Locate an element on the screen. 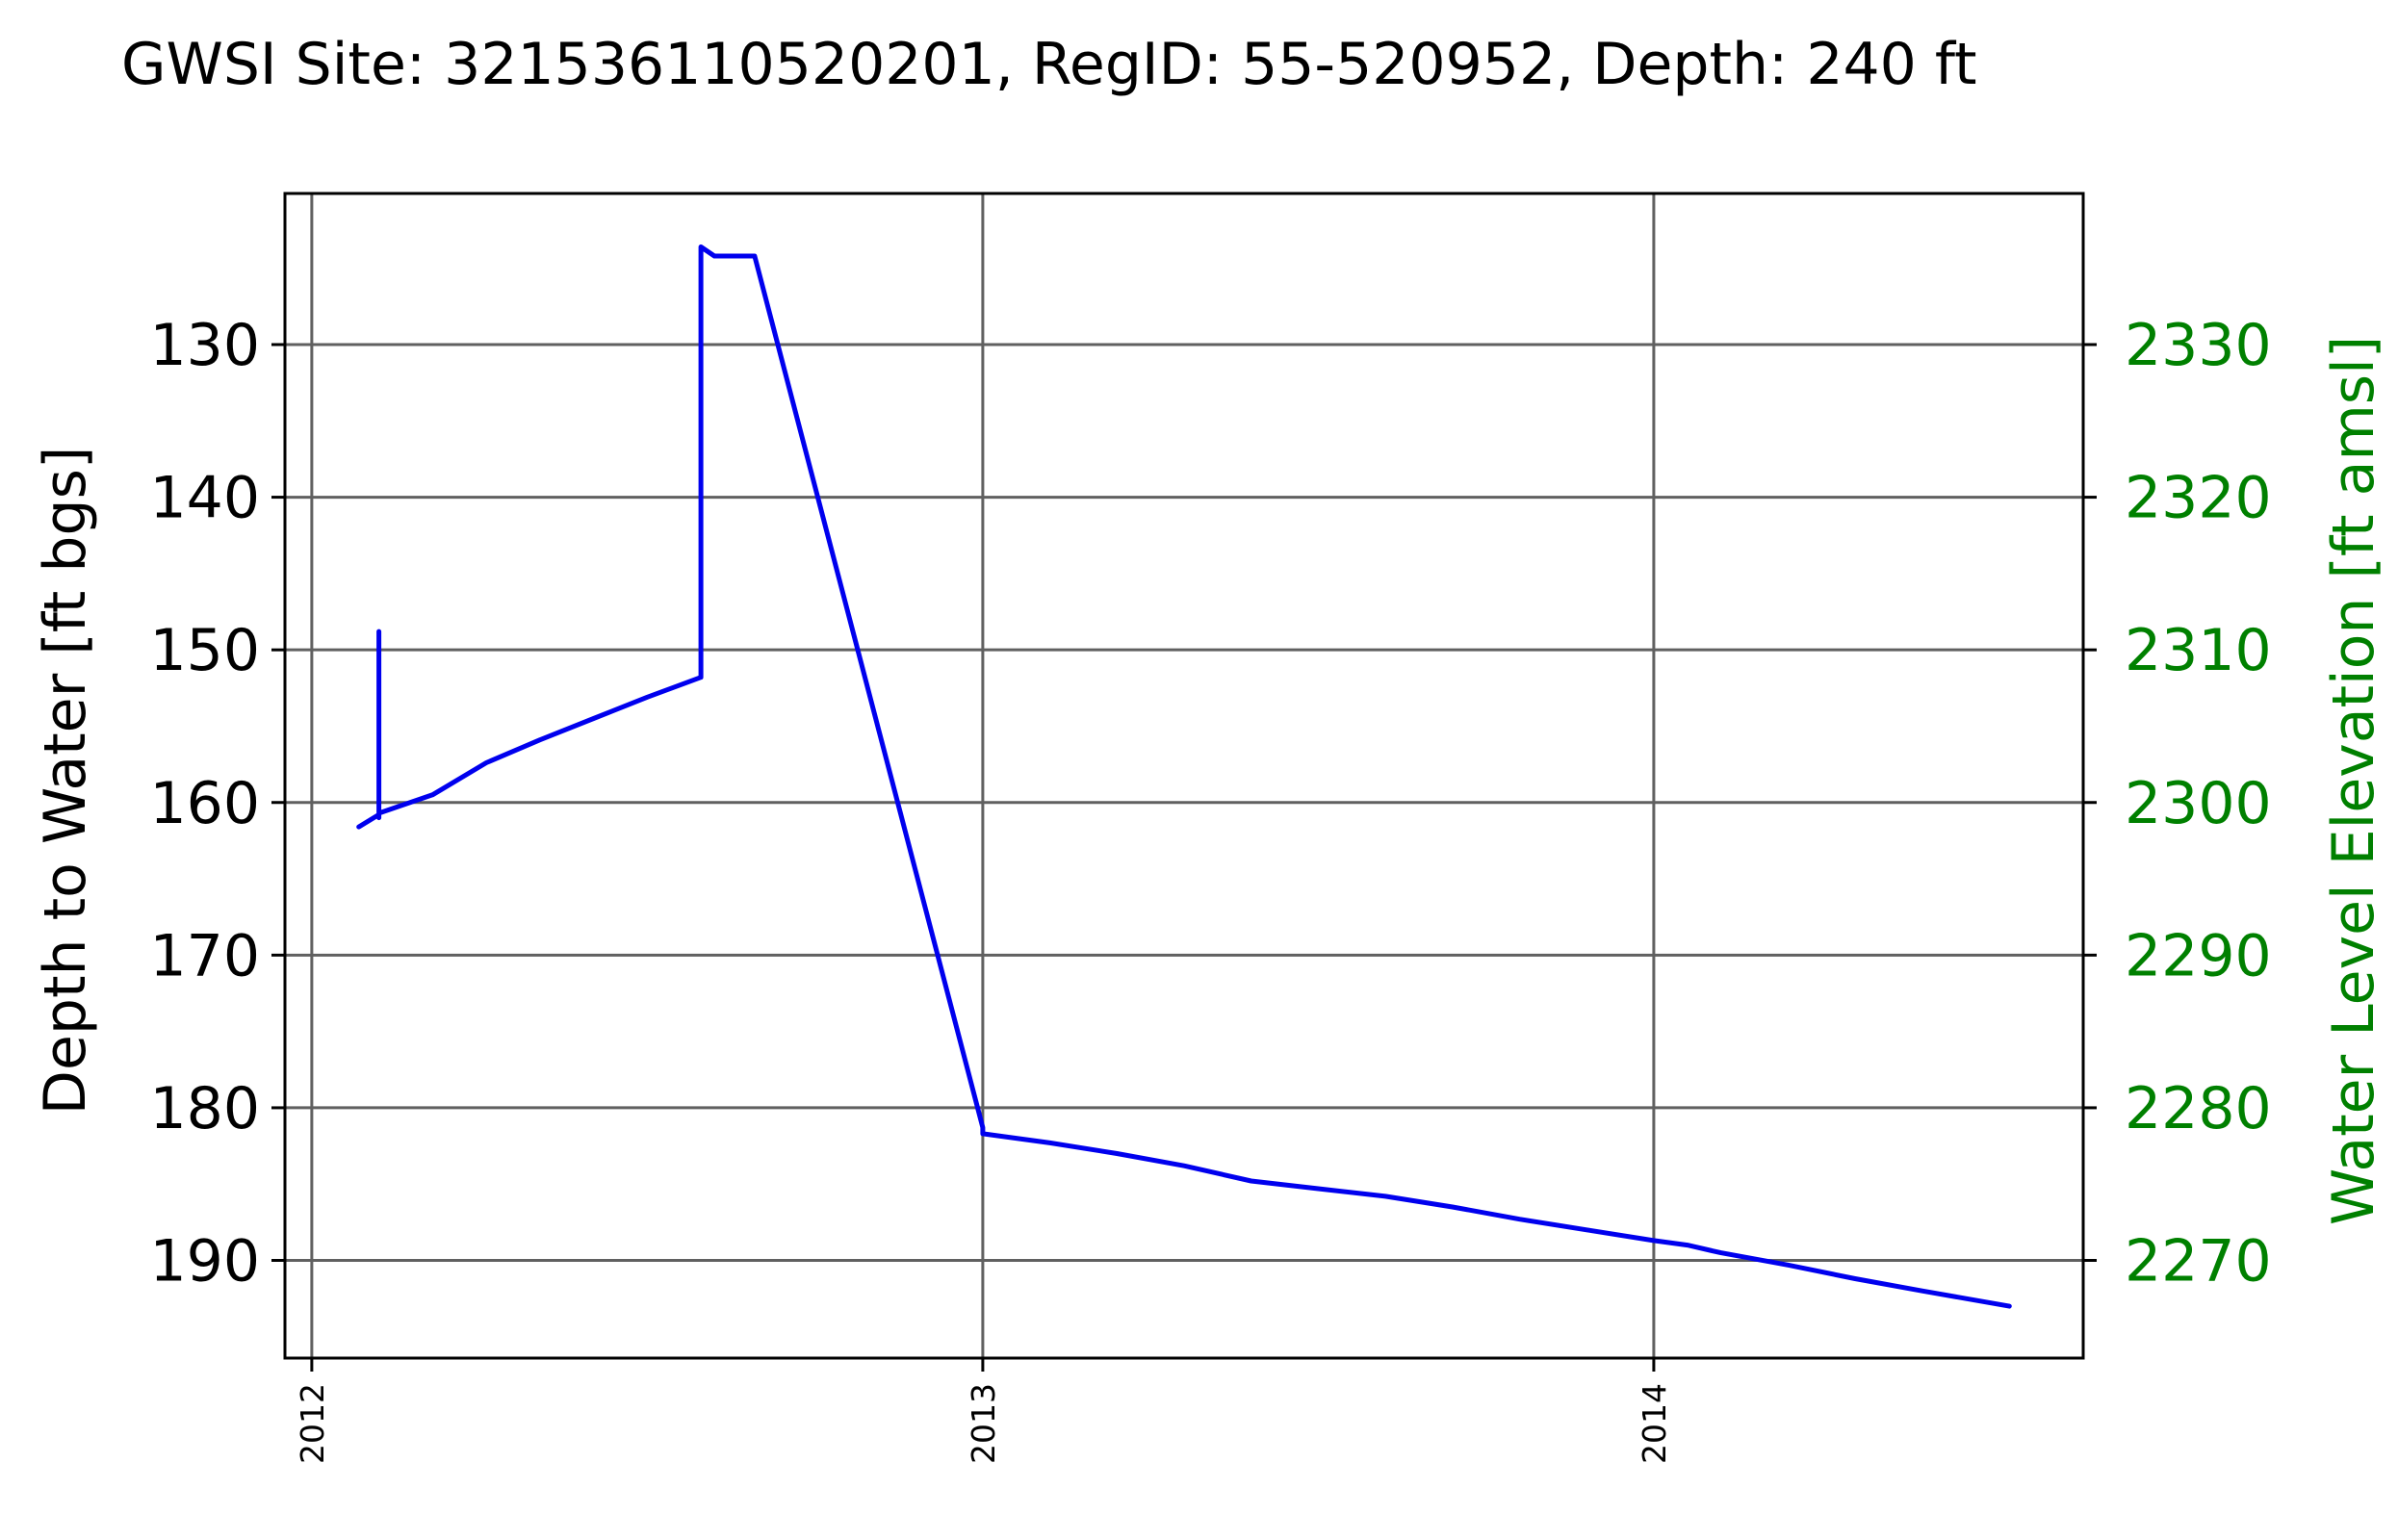 The image size is (2398, 1540). y-tick-label-right: 2310 is located at coordinates (2198, 650).